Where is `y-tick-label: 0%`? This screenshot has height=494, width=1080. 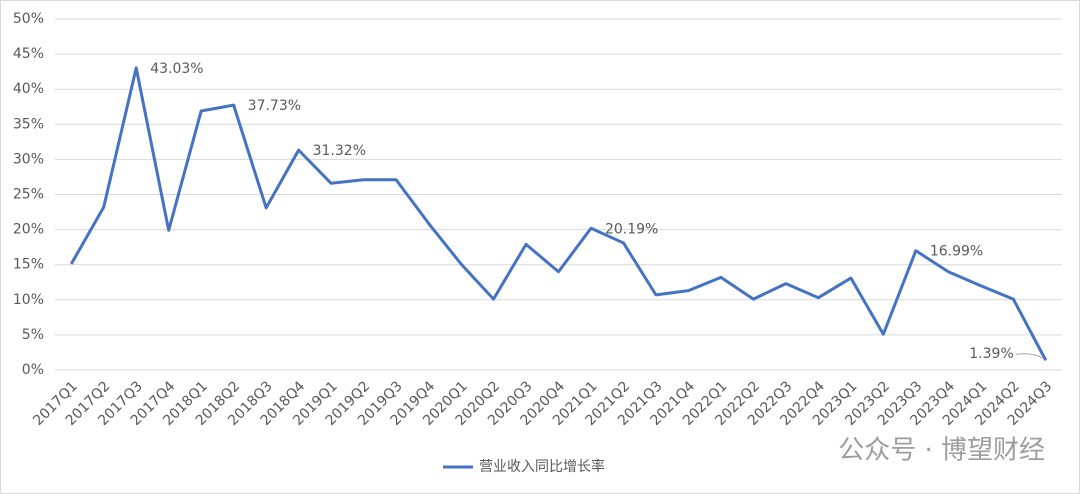 y-tick-label: 0% is located at coordinates (33, 370).